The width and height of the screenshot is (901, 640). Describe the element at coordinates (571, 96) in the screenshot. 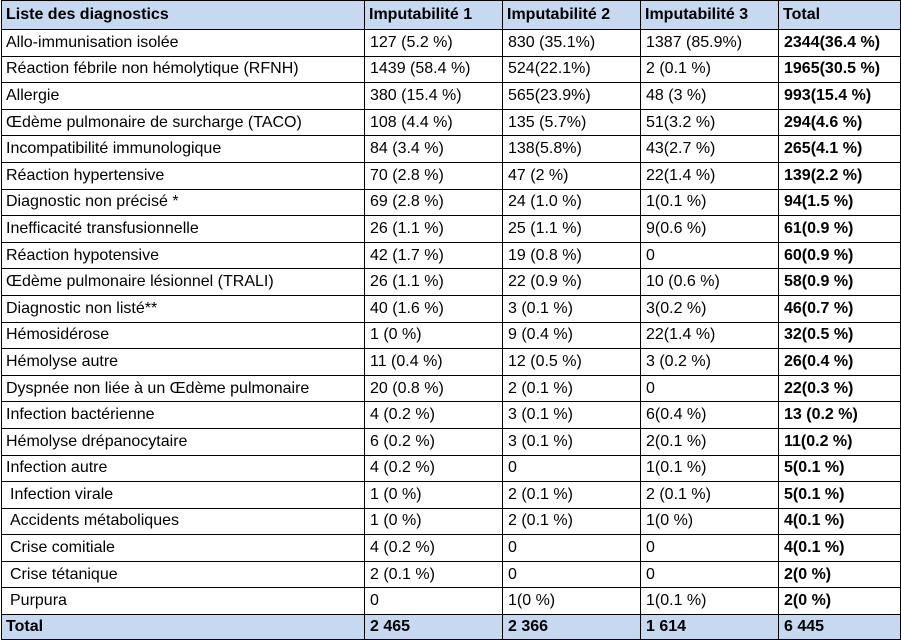

I see `cell-imputabilite-2: 565(23.9%)` at that location.